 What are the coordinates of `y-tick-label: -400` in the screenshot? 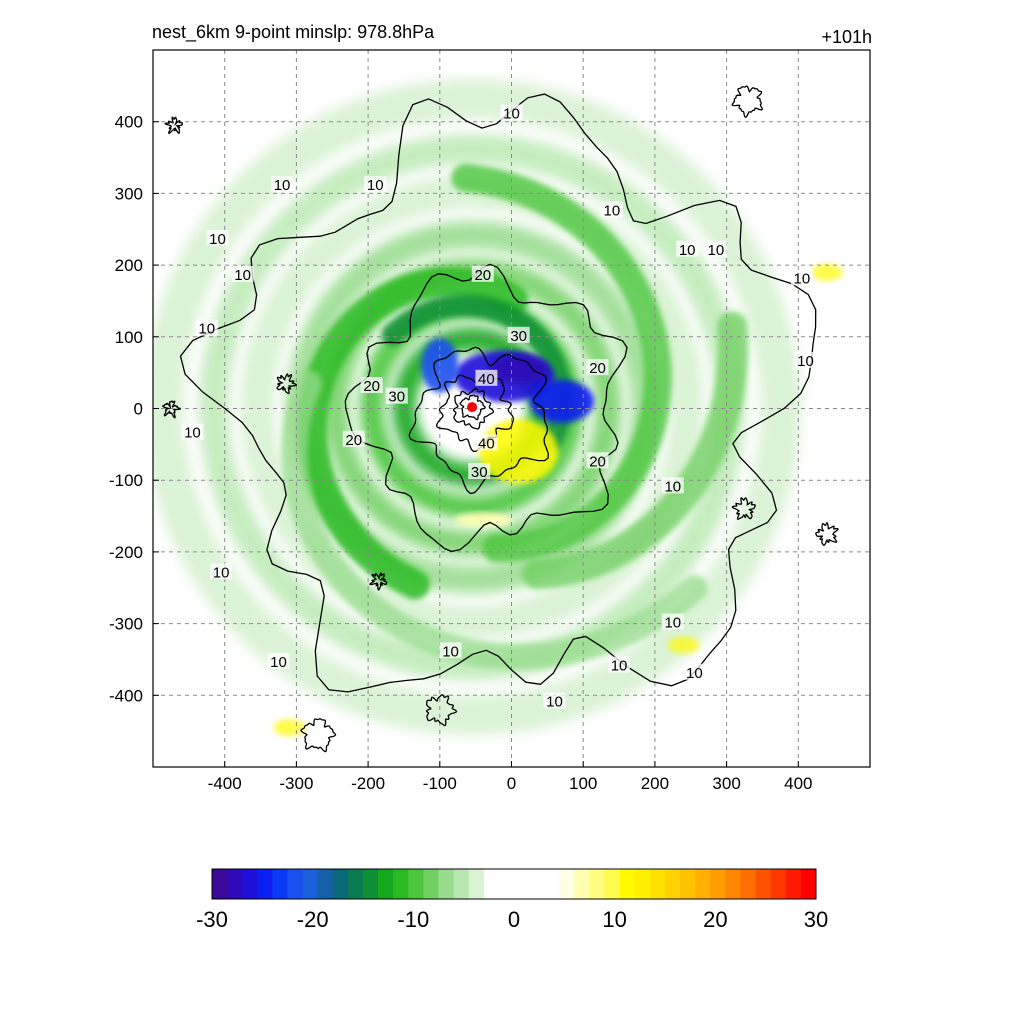 It's located at (126, 695).